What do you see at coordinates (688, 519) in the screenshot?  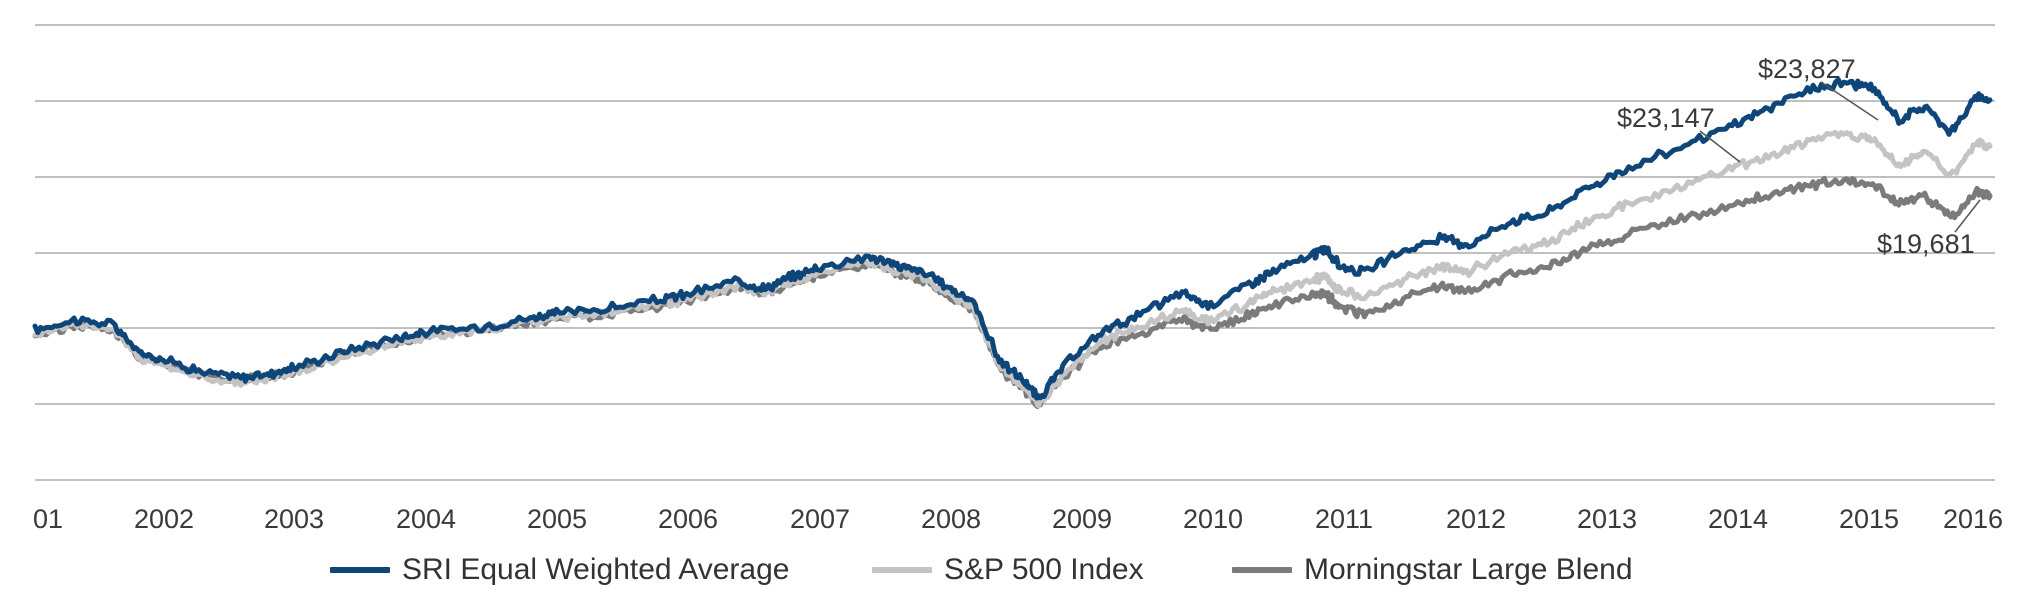 I see `x-tick-label: 2006` at bounding box center [688, 519].